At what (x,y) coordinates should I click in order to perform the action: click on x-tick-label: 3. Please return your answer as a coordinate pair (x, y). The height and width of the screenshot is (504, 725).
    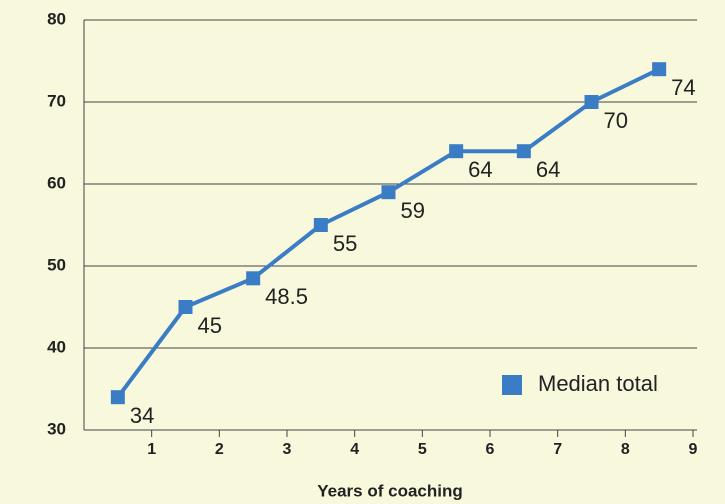
    Looking at the image, I should click on (287, 449).